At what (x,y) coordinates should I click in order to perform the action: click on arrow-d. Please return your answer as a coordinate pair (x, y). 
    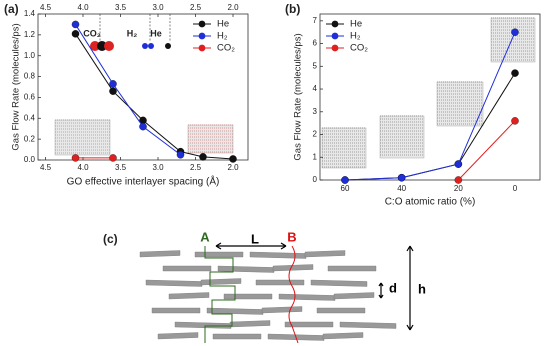
    Looking at the image, I should click on (381, 290).